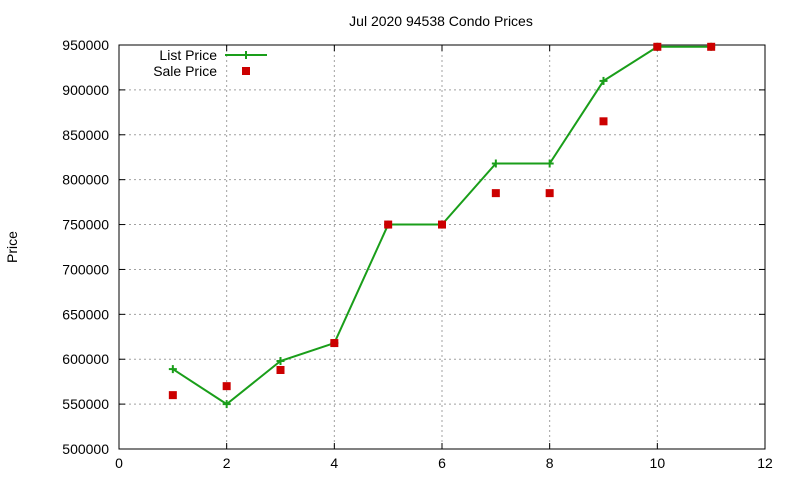 This screenshot has width=800, height=480. I want to click on legend-label: Sale Price, so click(185, 71).